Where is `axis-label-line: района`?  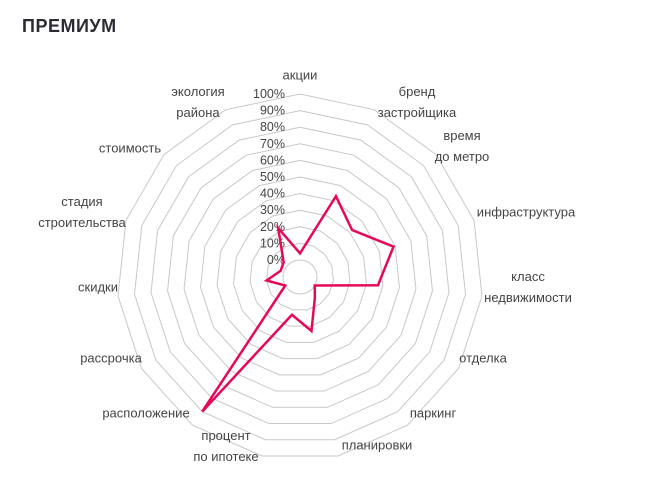
axis-label-line: района is located at coordinates (198, 112).